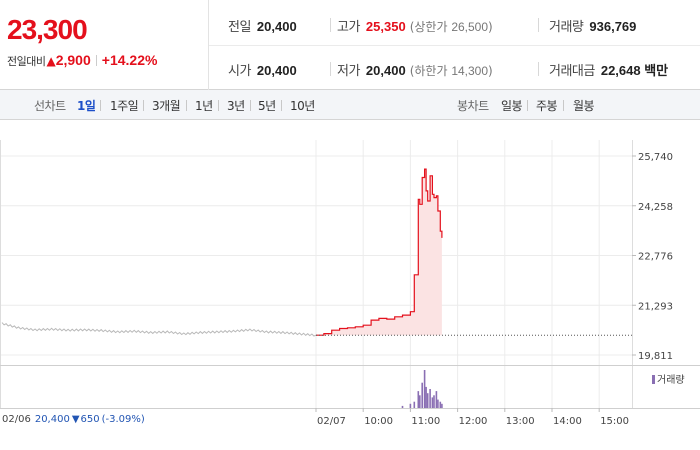 The width and height of the screenshot is (700, 450). Describe the element at coordinates (239, 71) in the screenshot. I see `stat-label: 시가` at that location.